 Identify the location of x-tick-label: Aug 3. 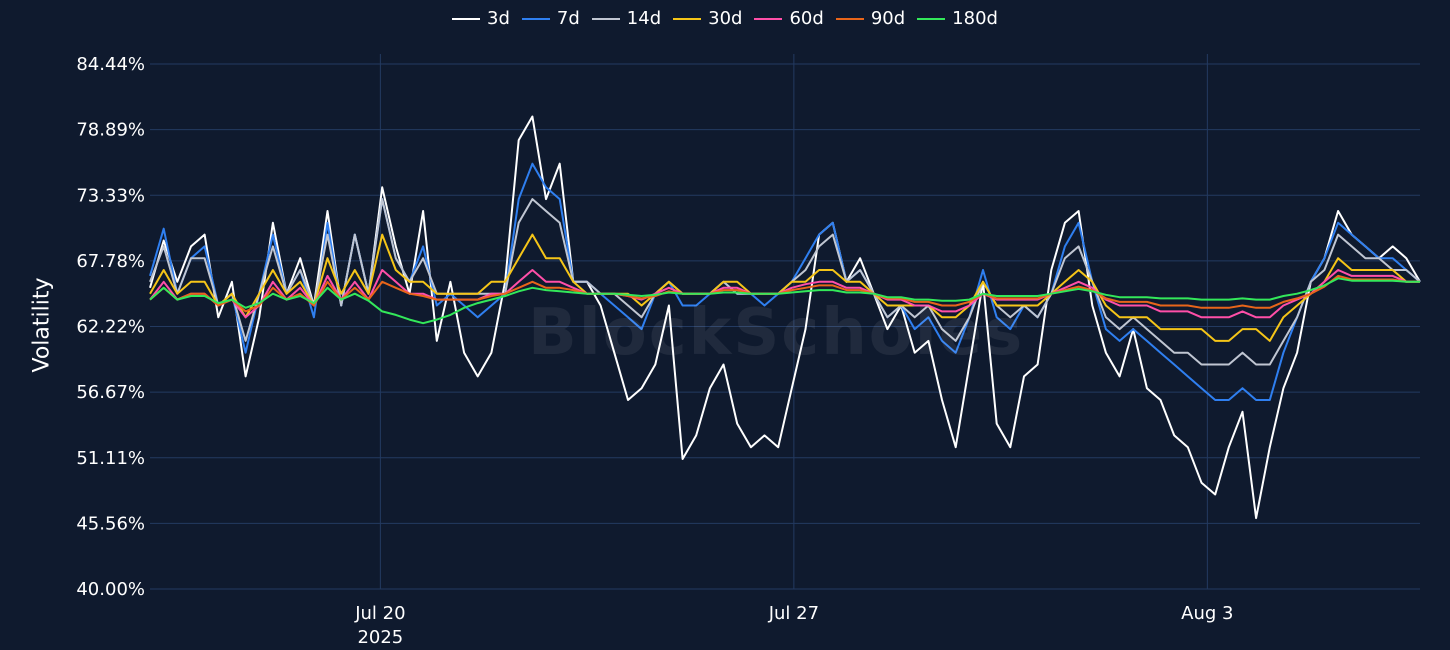
(1207, 613).